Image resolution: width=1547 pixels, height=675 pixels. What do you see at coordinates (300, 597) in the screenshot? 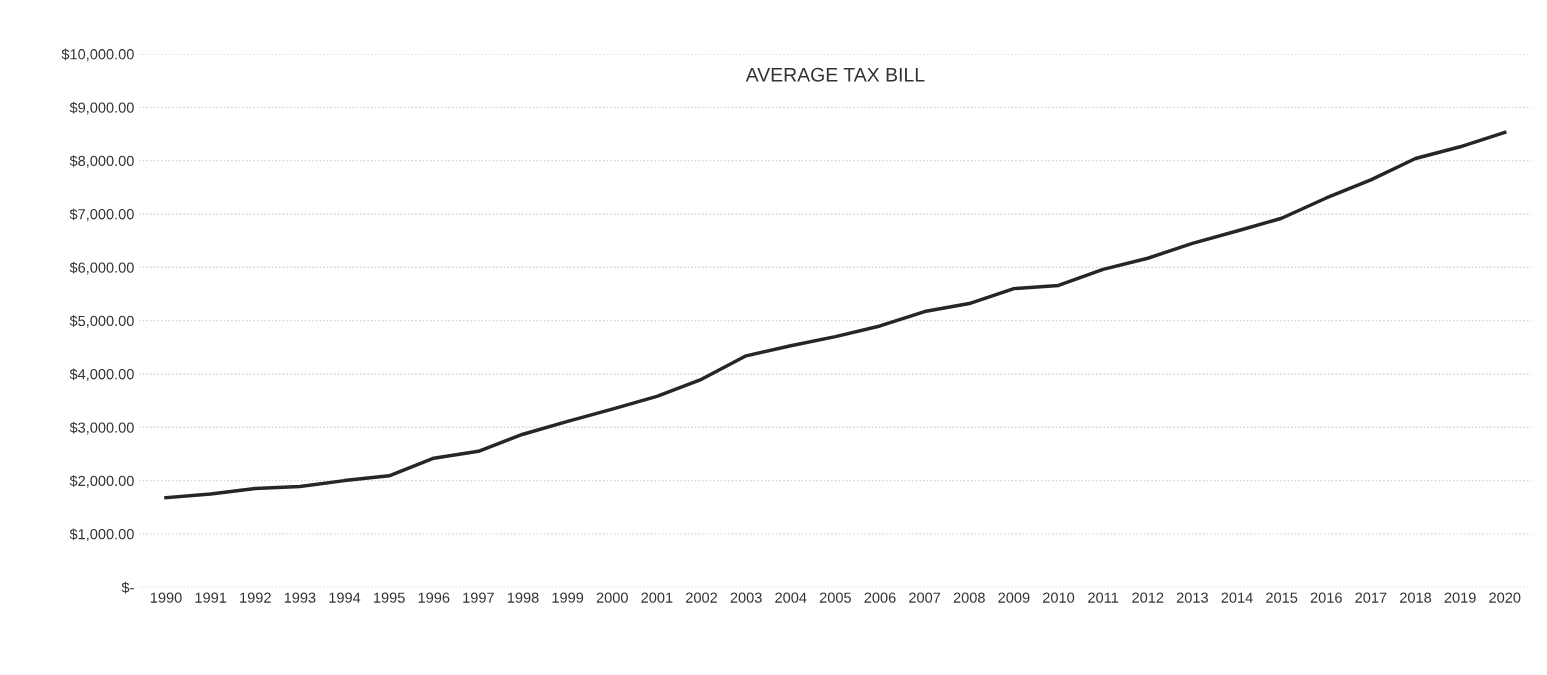
I see `x-tick-label: 1993` at bounding box center [300, 597].